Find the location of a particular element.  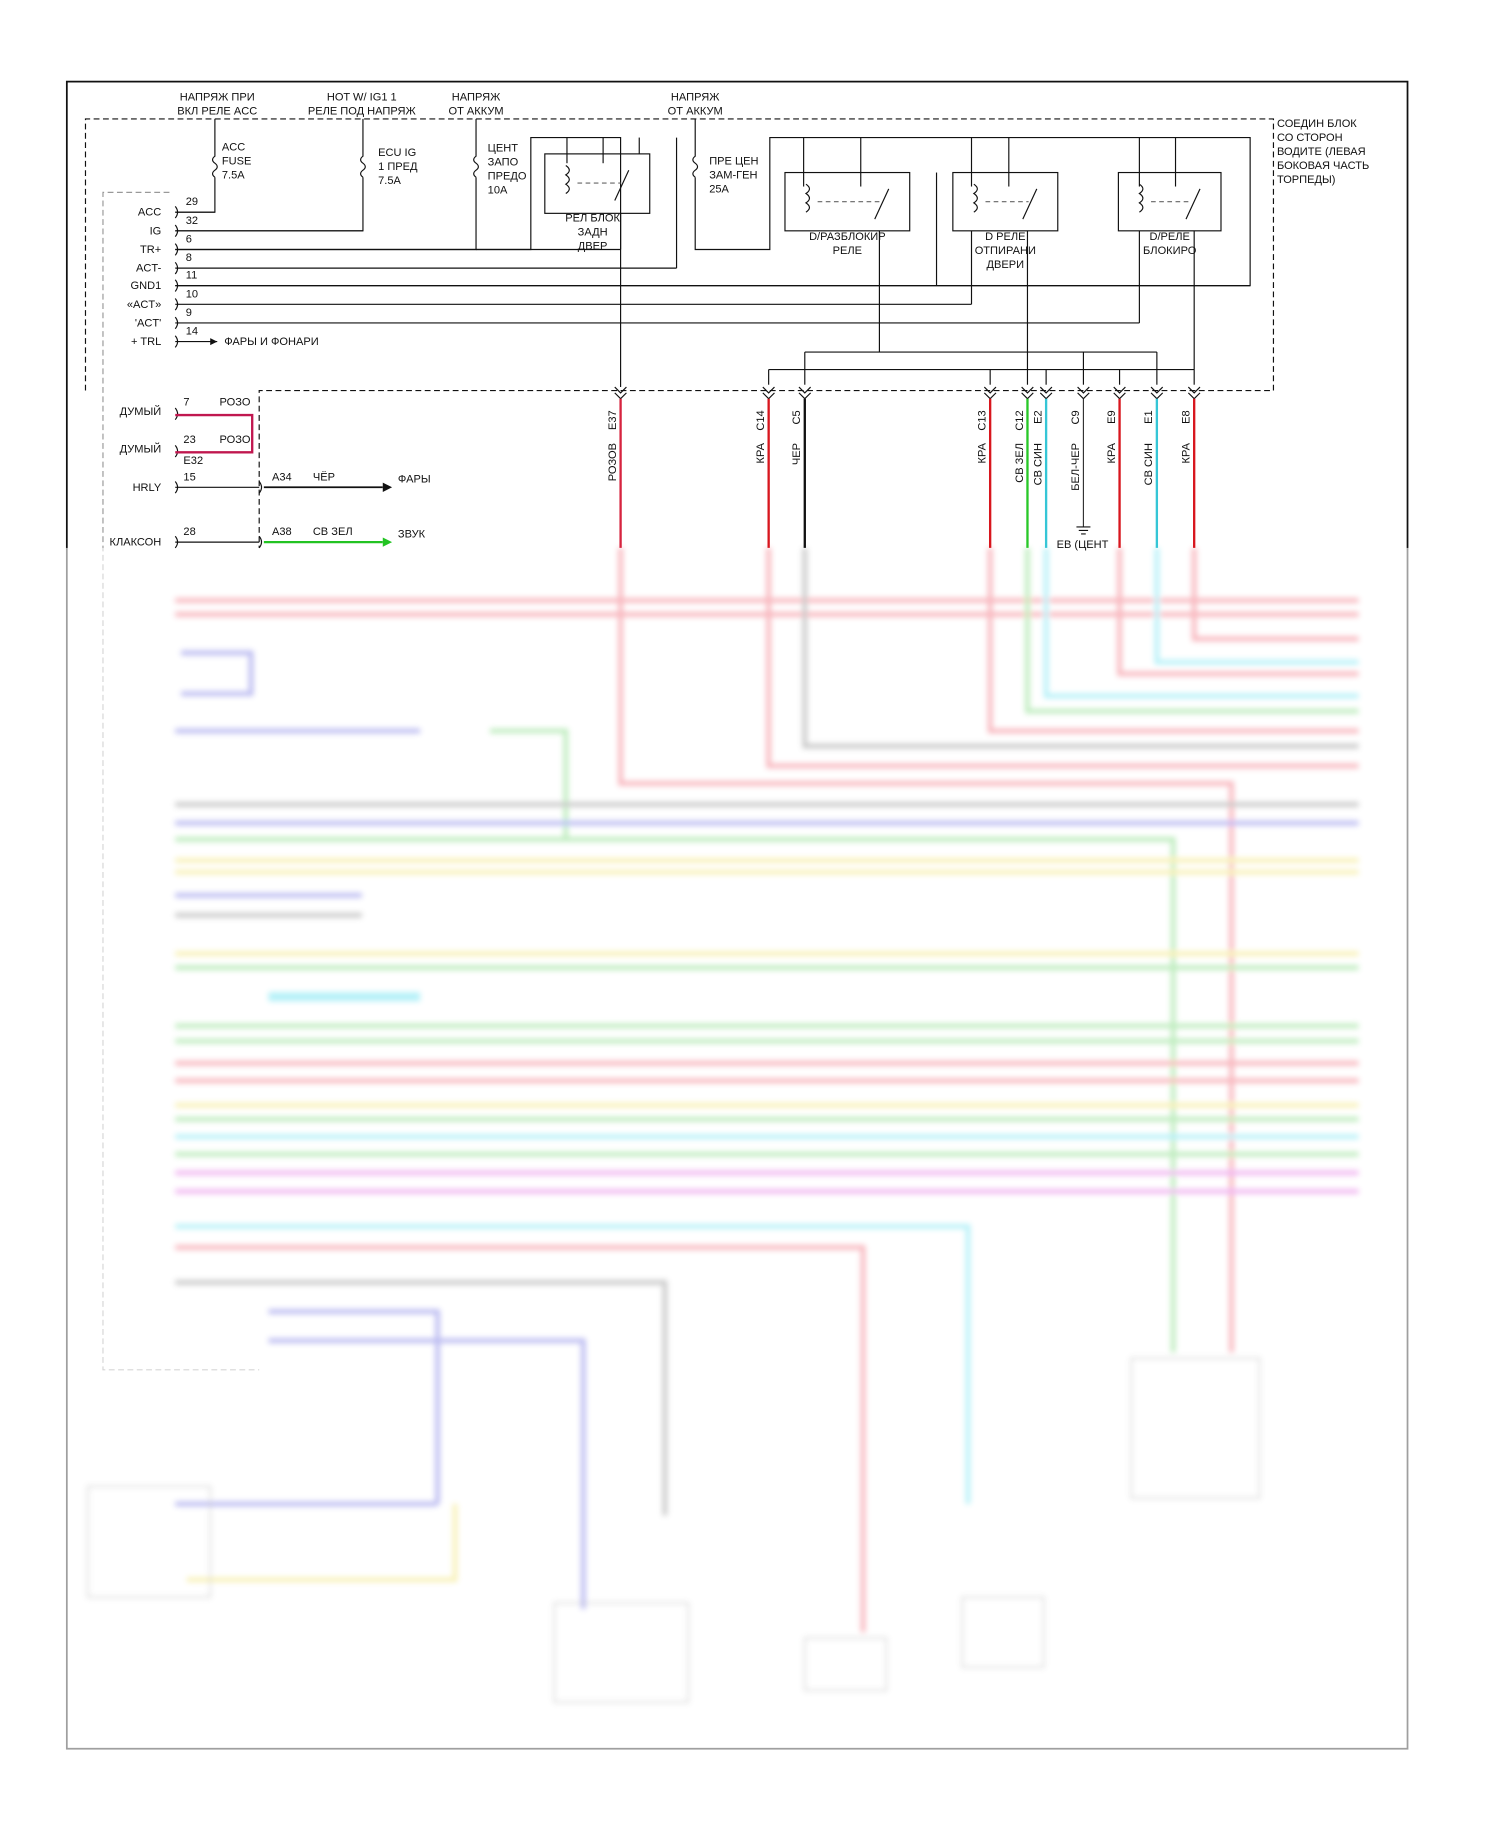

pin-number: 9 is located at coordinates (189, 313).